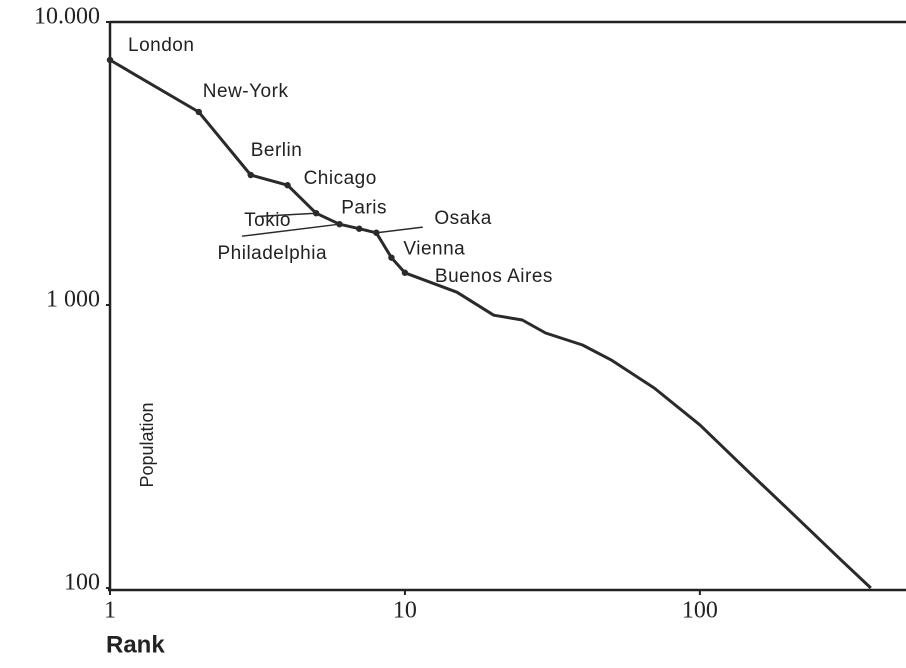  Describe the element at coordinates (434, 249) in the screenshot. I see `city-label: Vienna` at that location.